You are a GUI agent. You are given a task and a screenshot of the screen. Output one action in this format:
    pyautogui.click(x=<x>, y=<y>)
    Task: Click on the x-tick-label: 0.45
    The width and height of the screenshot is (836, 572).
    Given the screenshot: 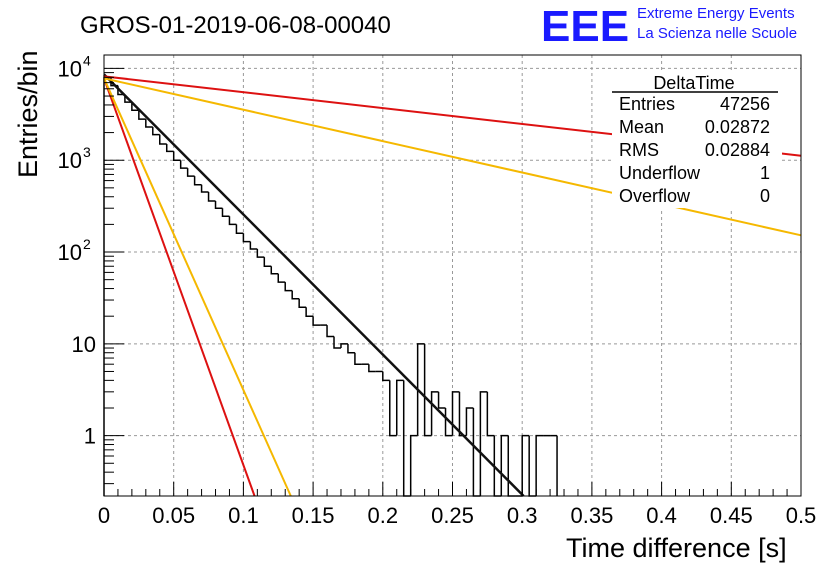 What is the action you would take?
    pyautogui.click(x=731, y=515)
    